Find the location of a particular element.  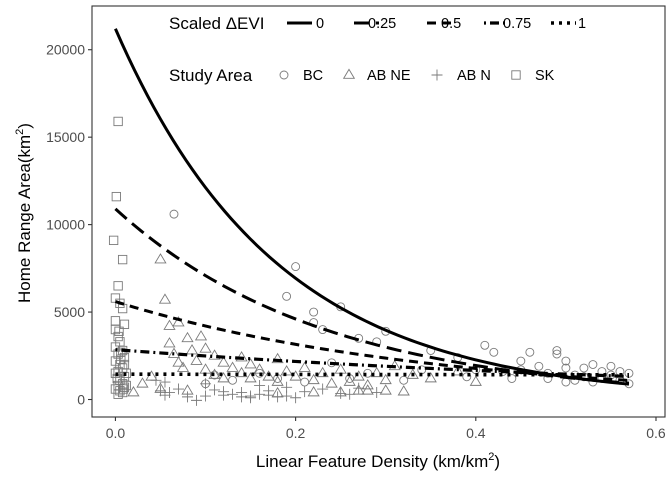

y-tick-label: 0 is located at coordinates (81, 400).